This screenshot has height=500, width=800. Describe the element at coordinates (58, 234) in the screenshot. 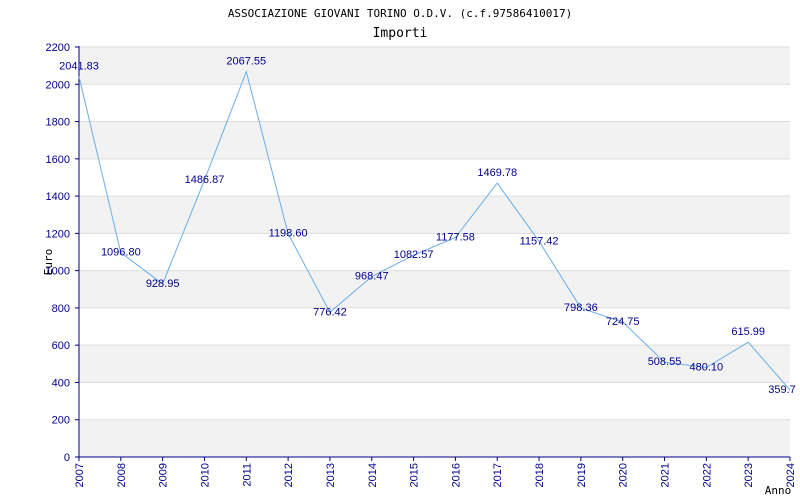

I see `y-tick-label: 1200` at that location.